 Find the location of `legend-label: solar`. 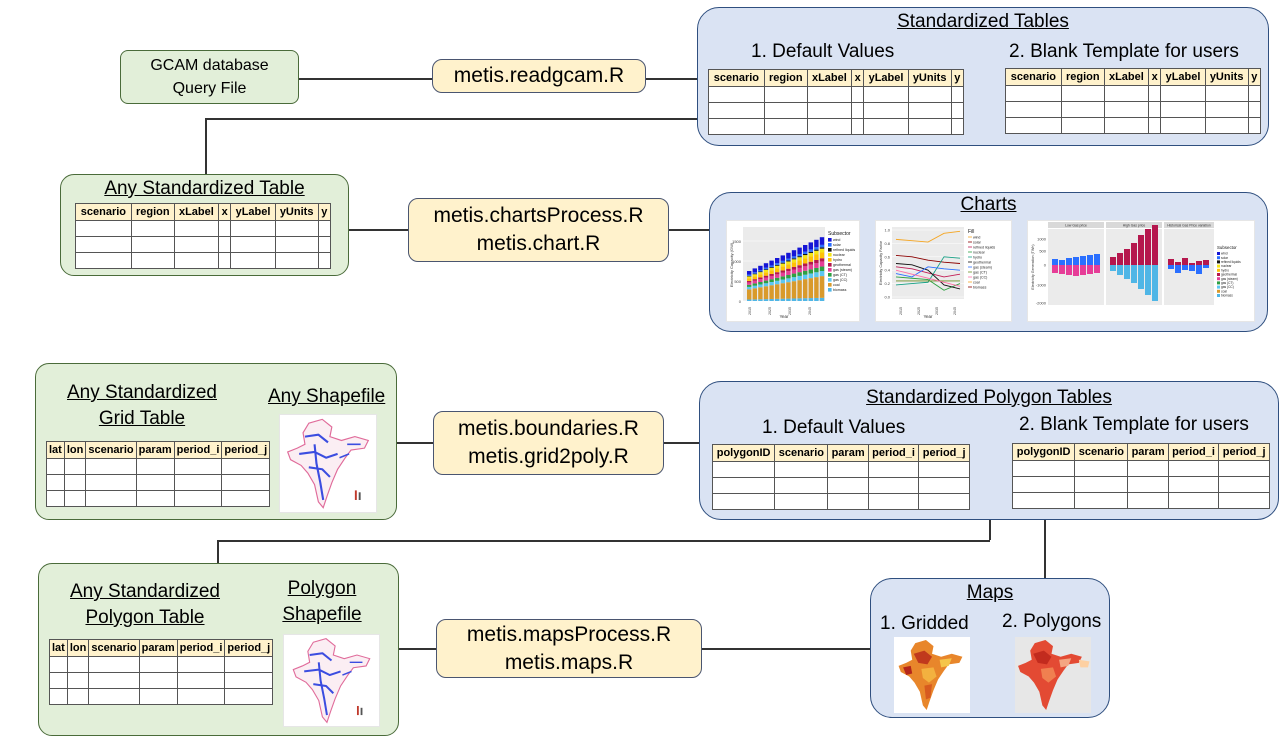

legend-label: solar is located at coordinates (1225, 258).